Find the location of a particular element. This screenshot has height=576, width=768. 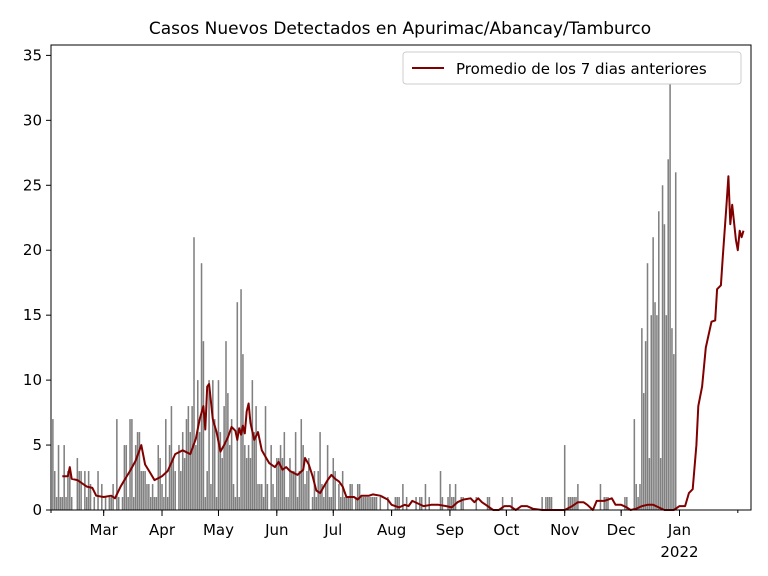

x-tick-label: May is located at coordinates (218, 530).